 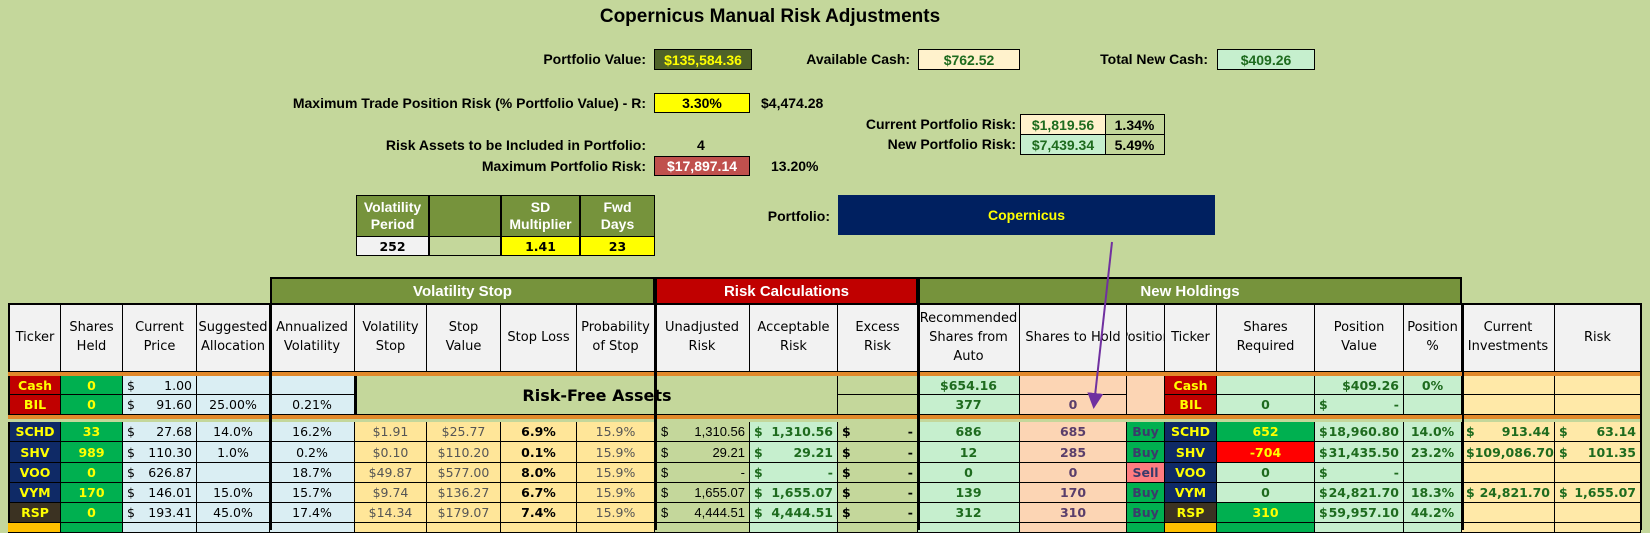 I want to click on portfolio-selector: Copernicus, so click(x=1026, y=215).